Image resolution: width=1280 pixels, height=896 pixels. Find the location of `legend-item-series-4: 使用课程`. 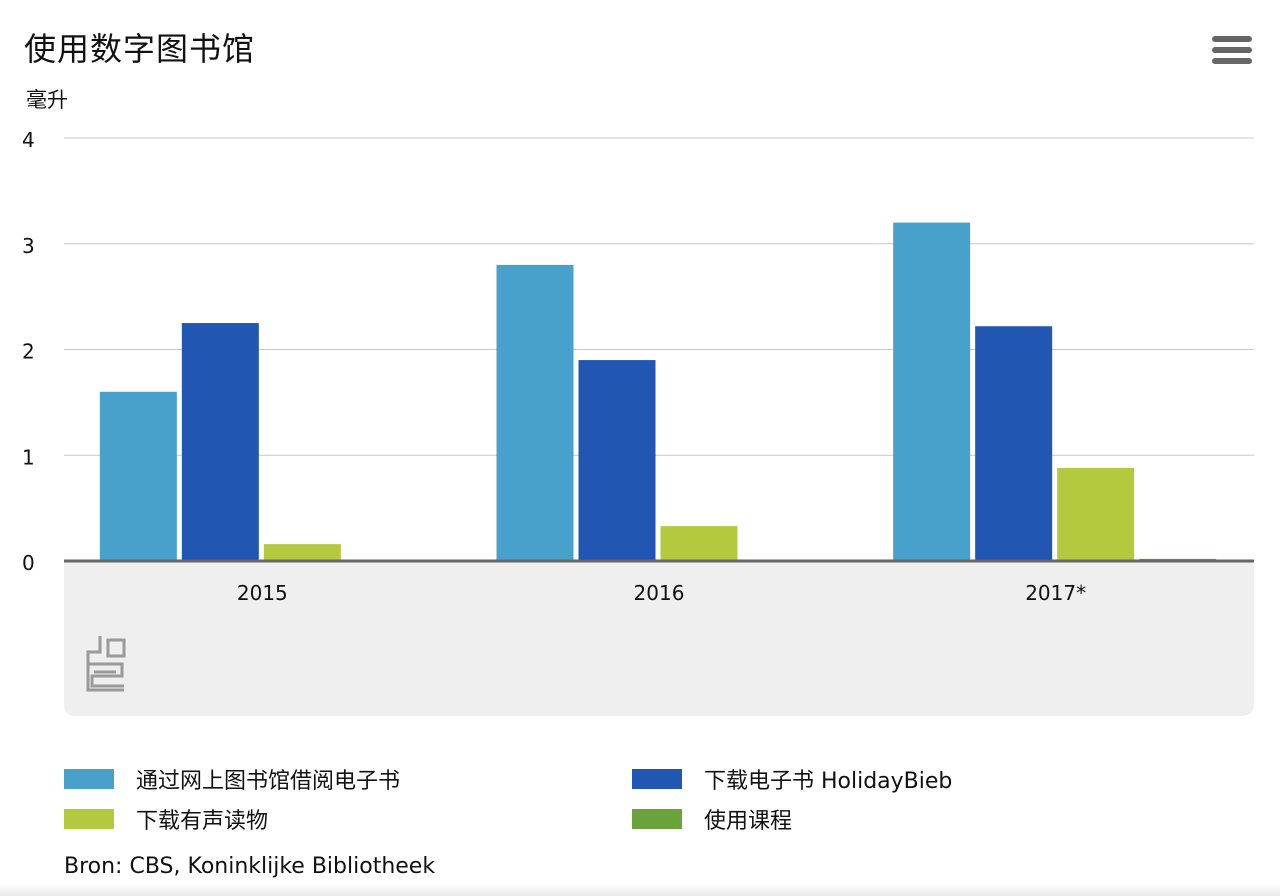

legend-item-series-4: 使用课程 is located at coordinates (712, 819).